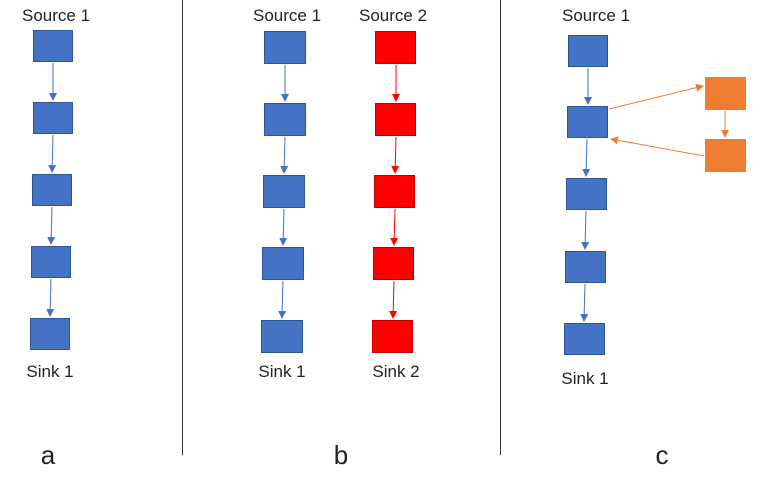  What do you see at coordinates (656, 96) in the screenshot?
I see `panel-c-orange-arrow-out` at bounding box center [656, 96].